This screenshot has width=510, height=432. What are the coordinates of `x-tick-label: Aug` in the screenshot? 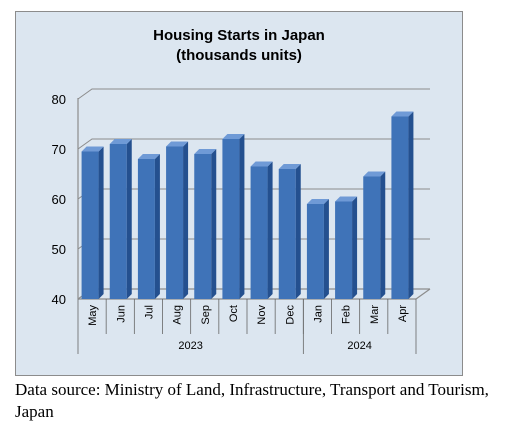 It's located at (178, 315).